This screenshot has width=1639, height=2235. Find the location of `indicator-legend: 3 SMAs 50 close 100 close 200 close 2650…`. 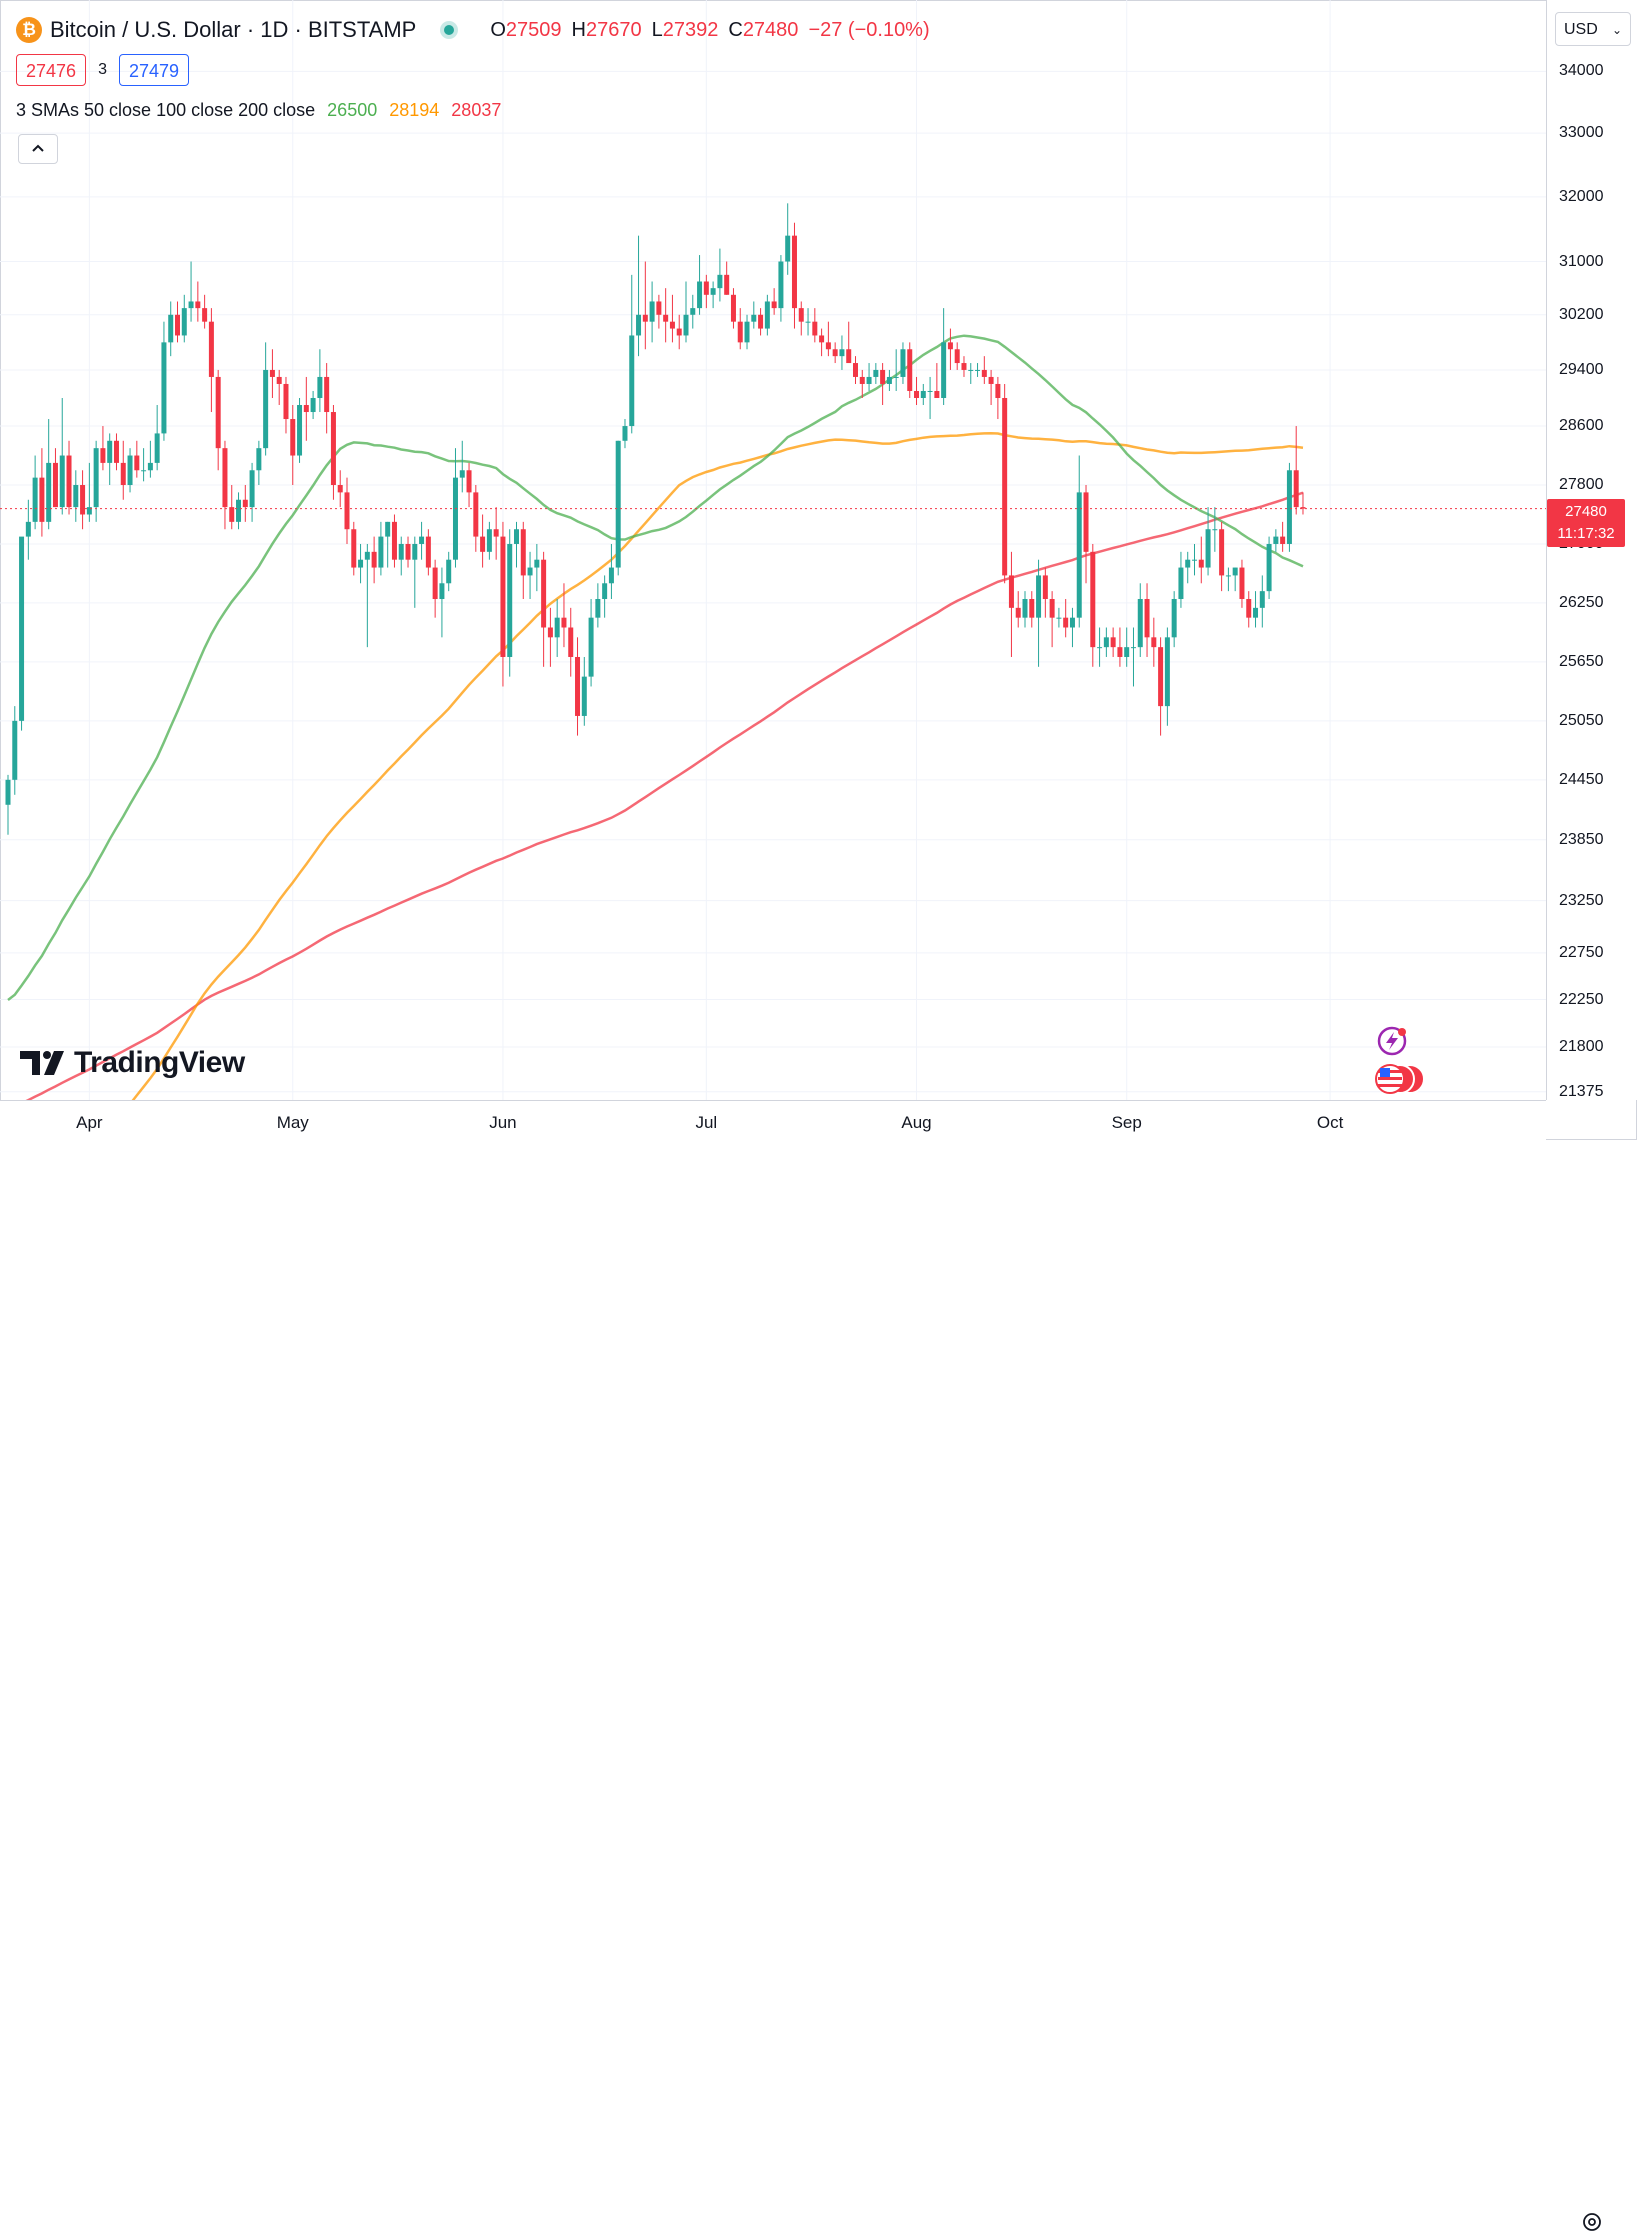

indicator-legend: 3 SMAs 50 close 100 close 200 close 2650… is located at coordinates (264, 110).